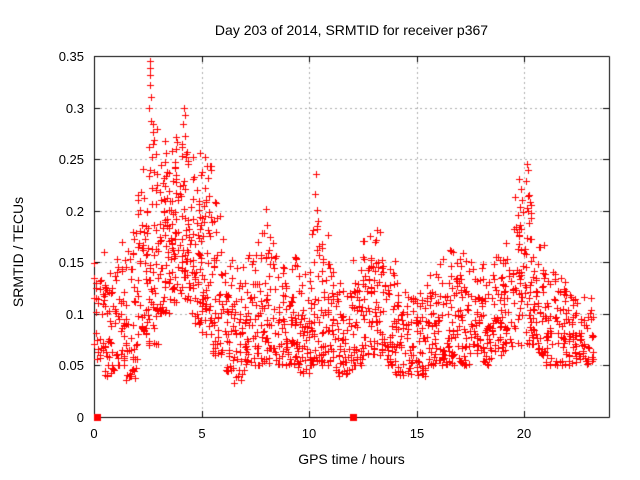  What do you see at coordinates (71, 56) in the screenshot?
I see `y-tick-label: 0.35` at bounding box center [71, 56].